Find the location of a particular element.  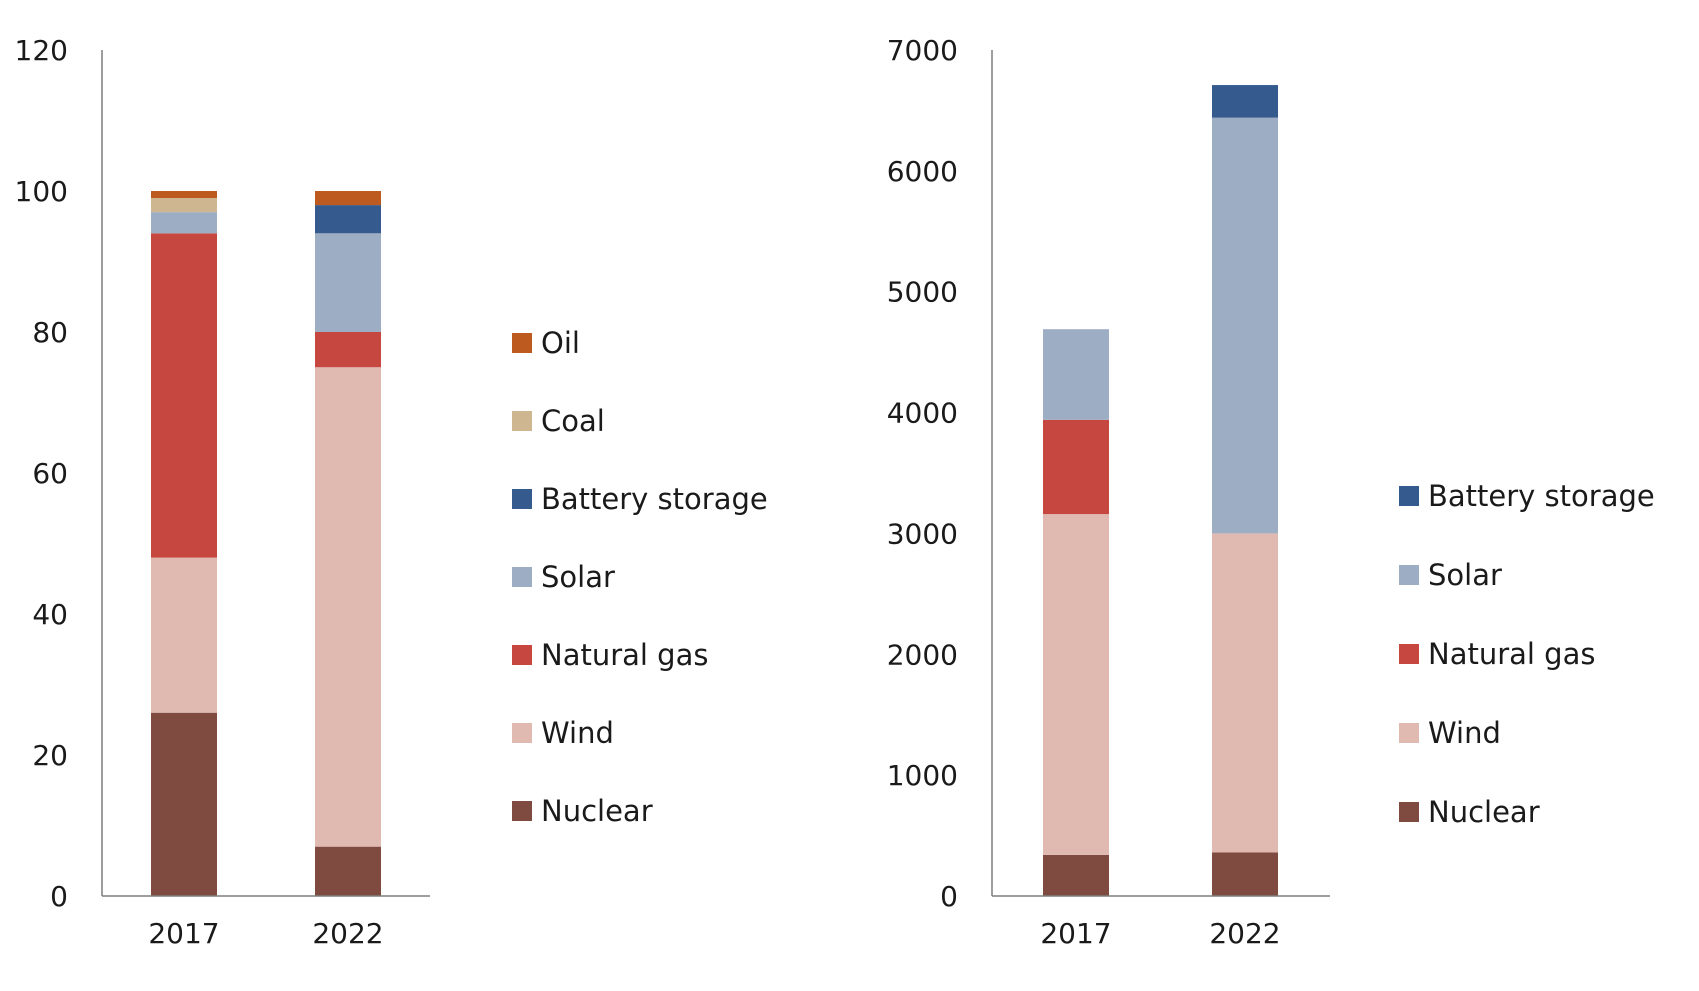

bar-segment-oil-2022 is located at coordinates (348, 198).